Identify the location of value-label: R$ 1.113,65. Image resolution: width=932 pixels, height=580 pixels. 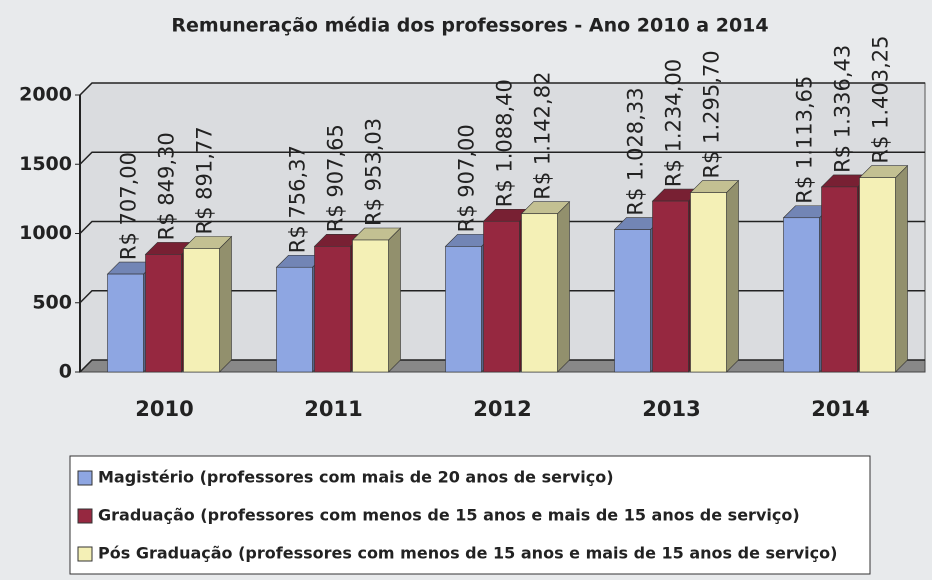
(805, 140).